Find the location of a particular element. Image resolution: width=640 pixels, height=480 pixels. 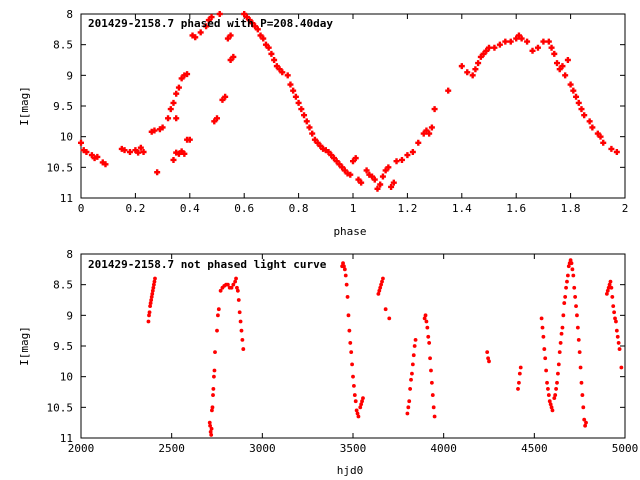

phased-x-tick-label: 0.6 is located at coordinates (244, 208).